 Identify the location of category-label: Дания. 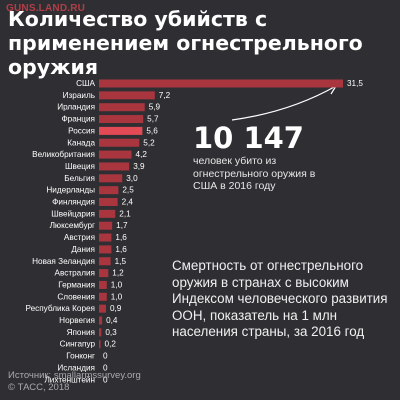
(83, 249).